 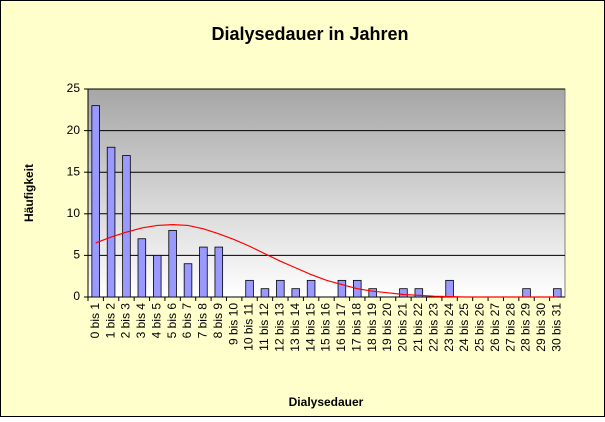 I want to click on x-tick-label: 19 bis 20, so click(x=387, y=327).